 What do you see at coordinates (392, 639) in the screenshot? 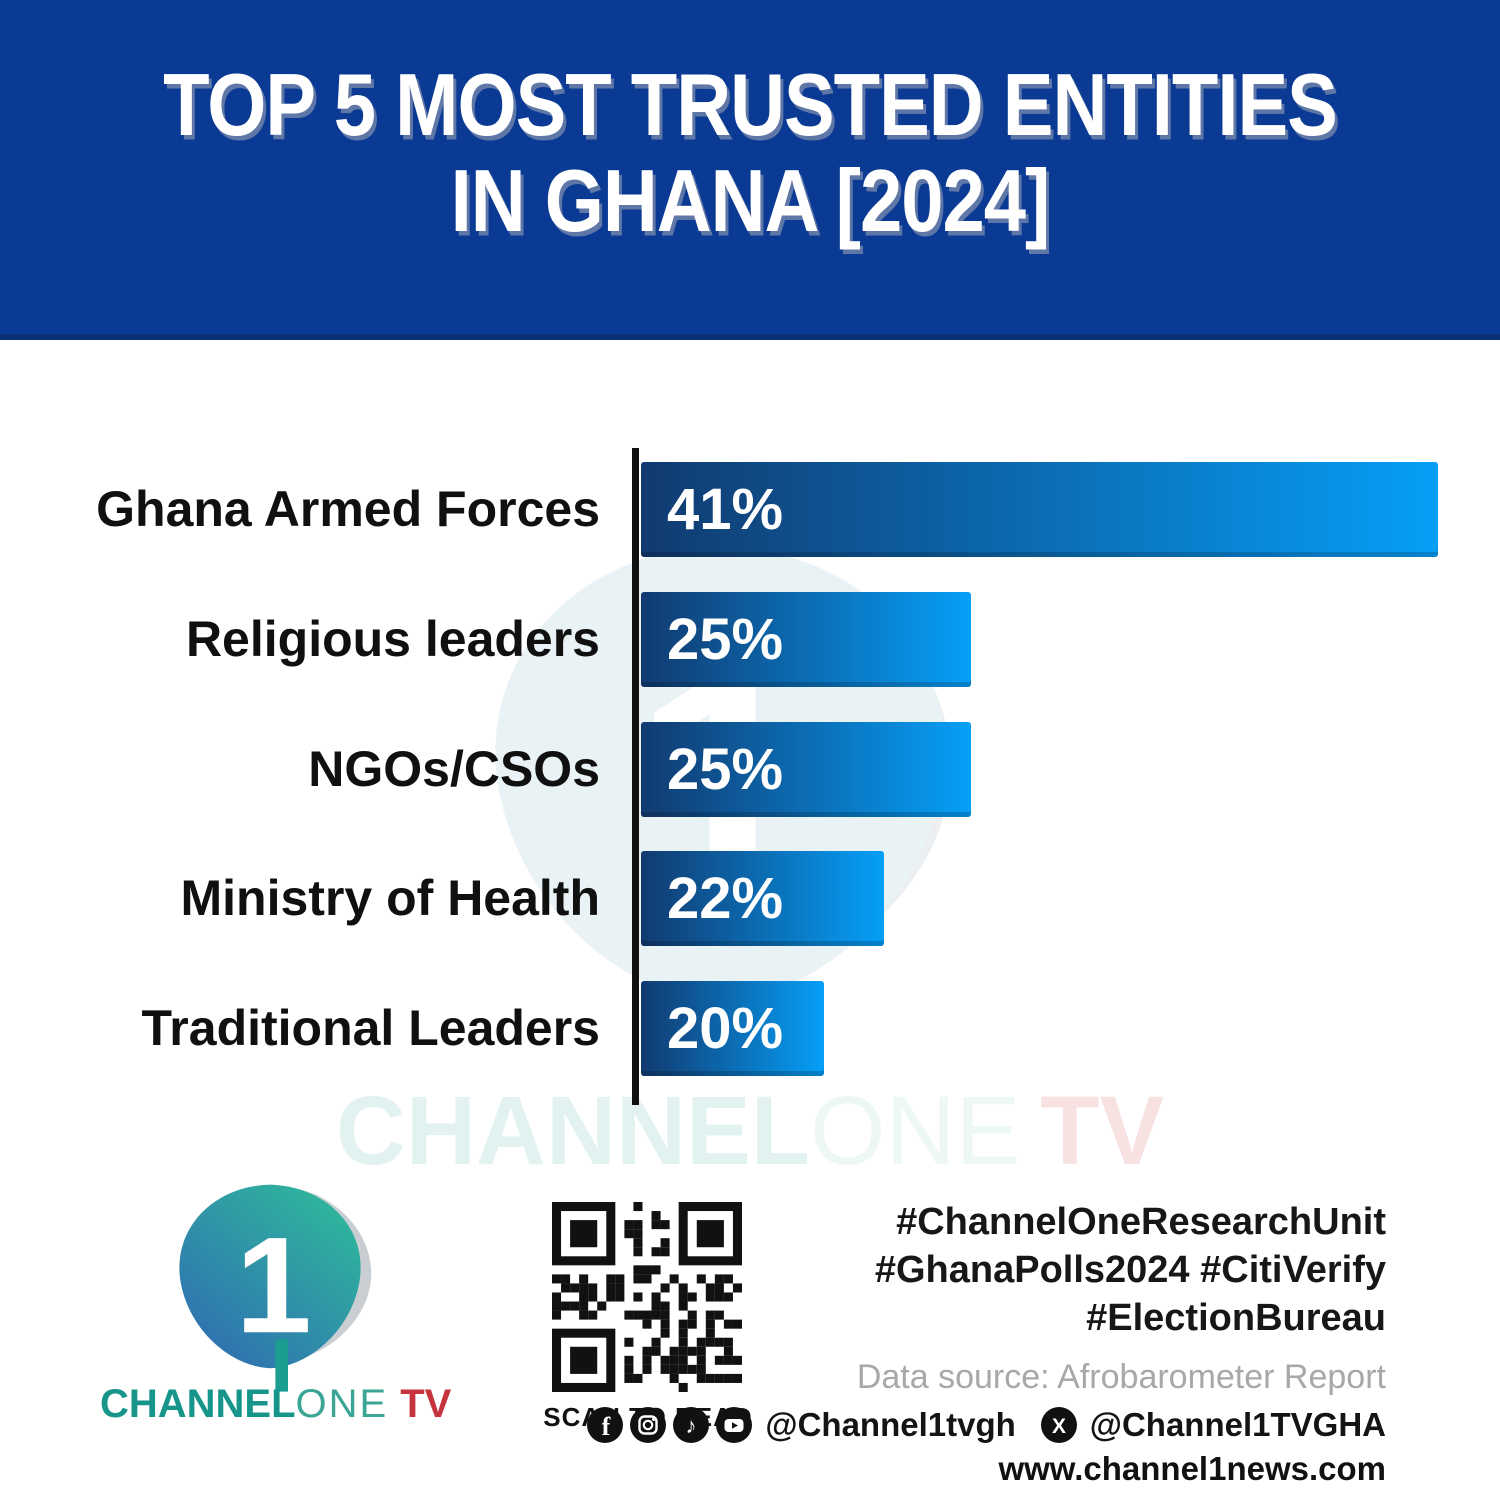
I see `category-label: Religious leaders` at bounding box center [392, 639].